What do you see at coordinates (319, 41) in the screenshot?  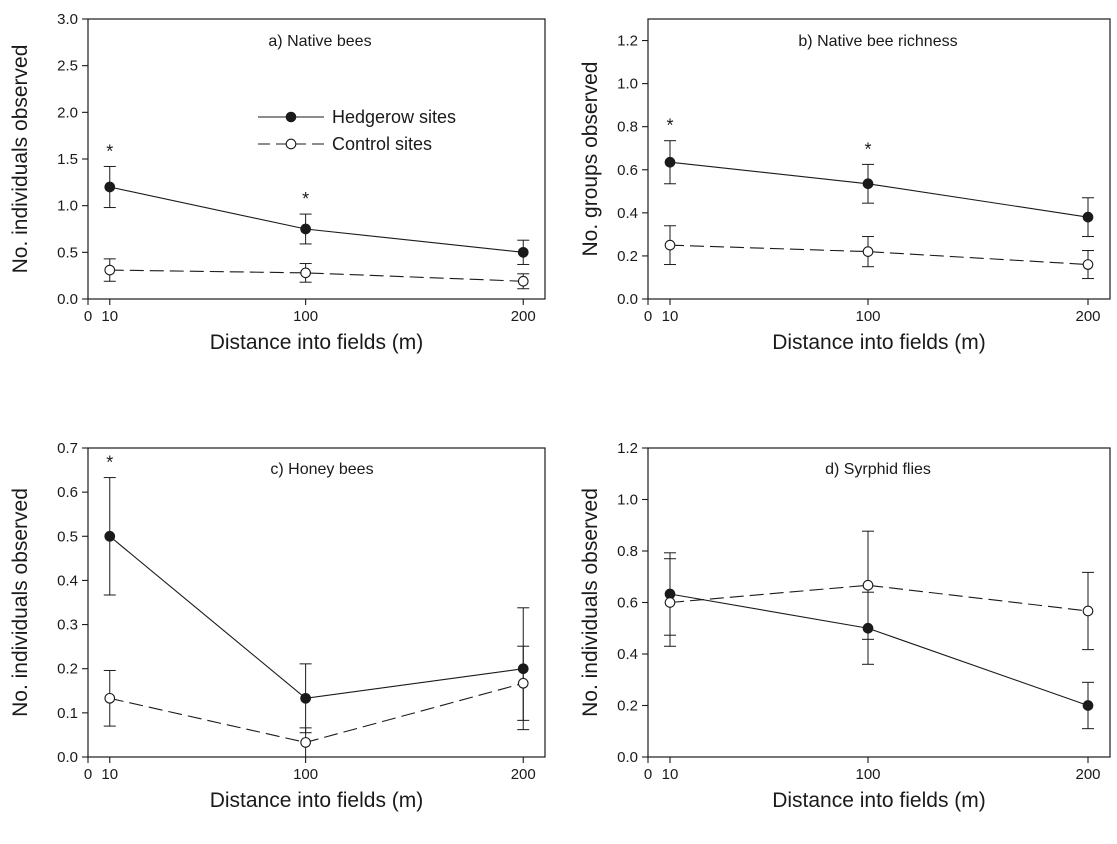 I see `panel-title: a) Native bees` at bounding box center [319, 41].